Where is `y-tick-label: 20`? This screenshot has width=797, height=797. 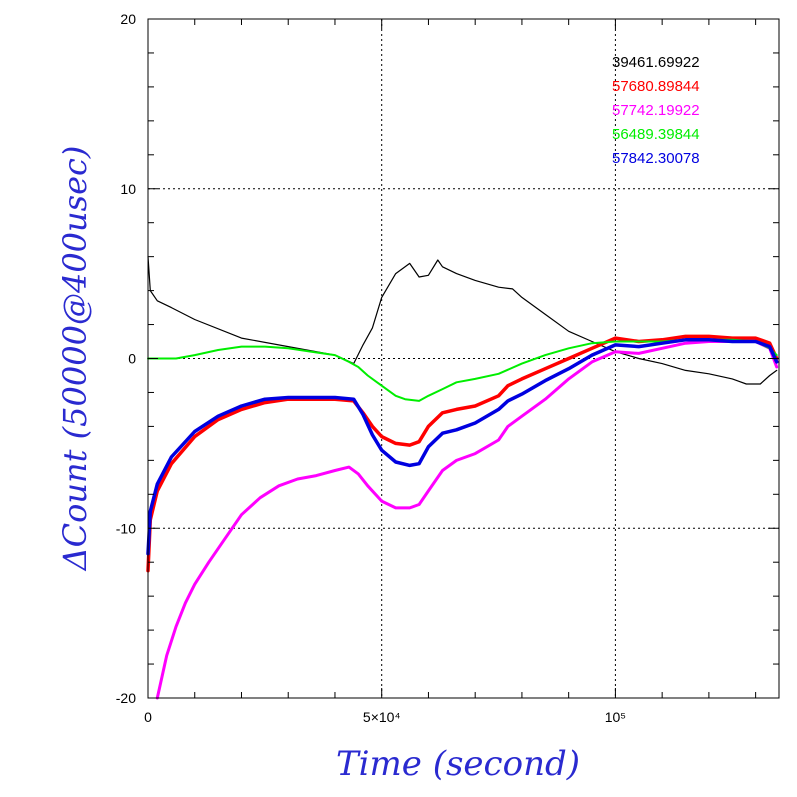
y-tick-label: 20 is located at coordinates (128, 19).